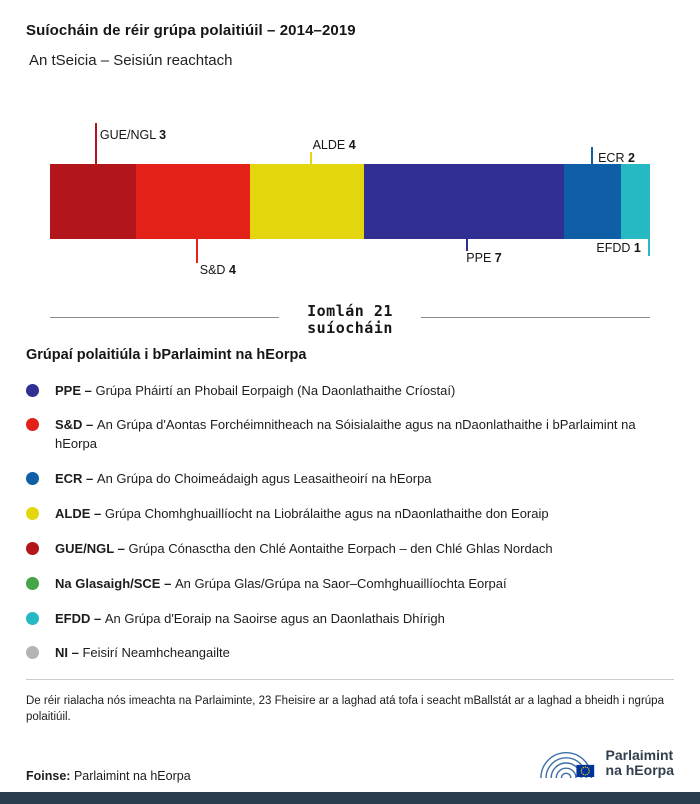 The image size is (700, 804). Describe the element at coordinates (196, 251) in the screenshot. I see `callout-line-s-d` at that location.